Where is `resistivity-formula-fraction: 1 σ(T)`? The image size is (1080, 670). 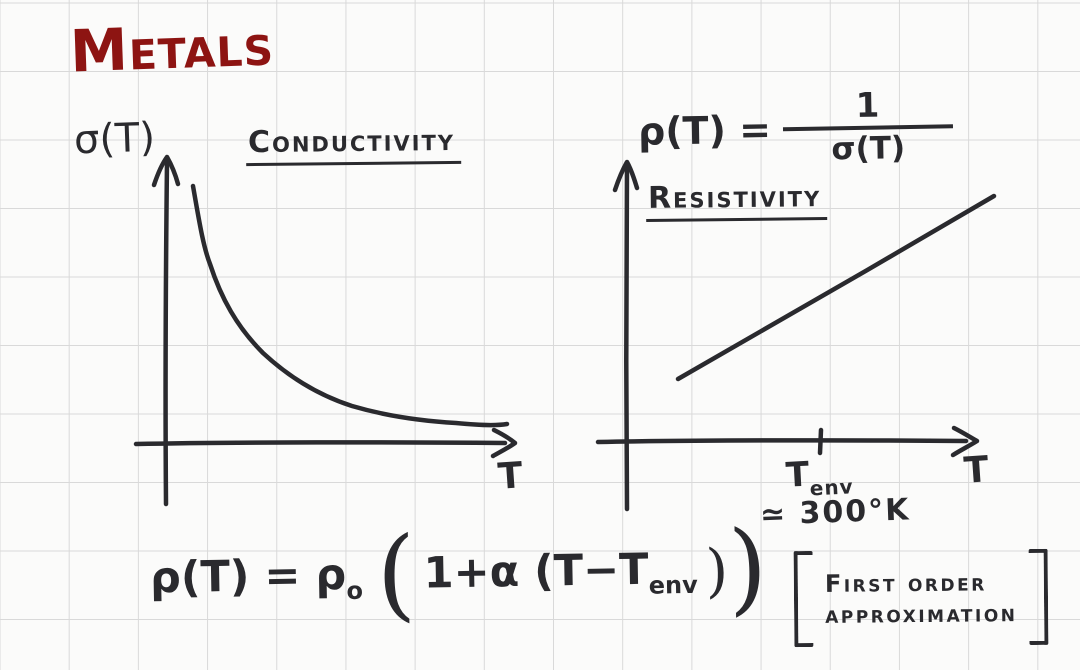 resistivity-formula-fraction: 1 σ(T) is located at coordinates (867, 127).